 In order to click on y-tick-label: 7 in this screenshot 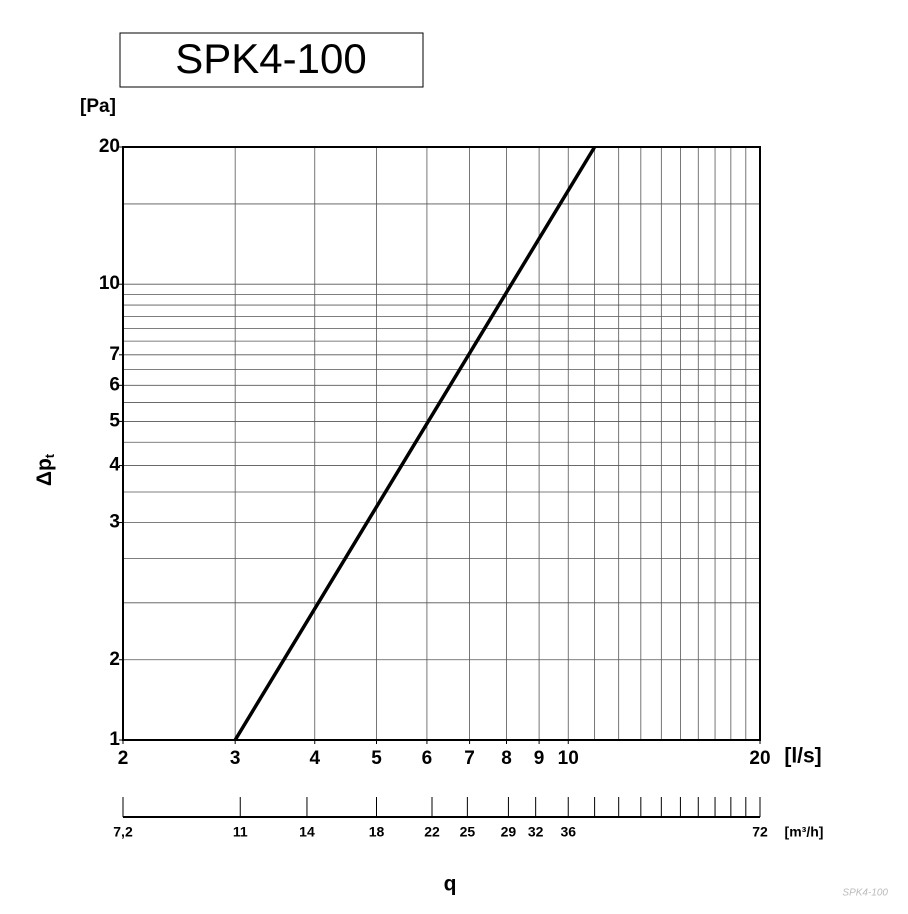, I will do `click(114, 354)`.